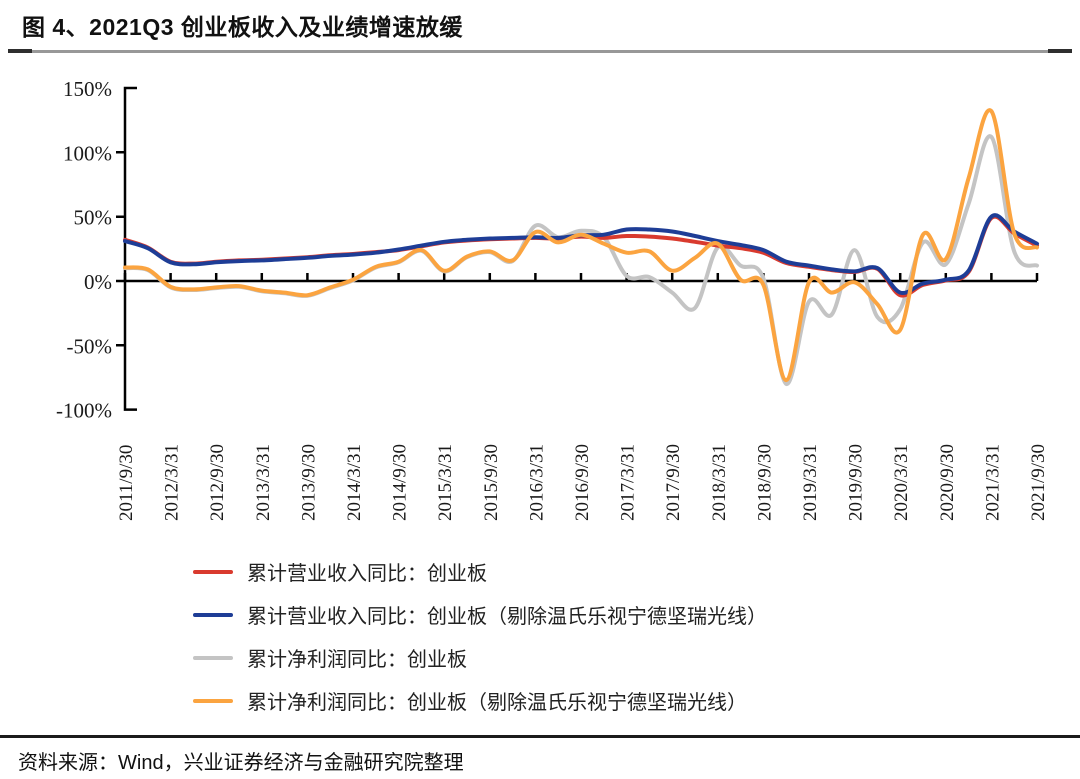 Image resolution: width=1080 pixels, height=779 pixels. Describe the element at coordinates (445, 482) in the screenshot. I see `x-tick-label: 2015/3/31` at that location.